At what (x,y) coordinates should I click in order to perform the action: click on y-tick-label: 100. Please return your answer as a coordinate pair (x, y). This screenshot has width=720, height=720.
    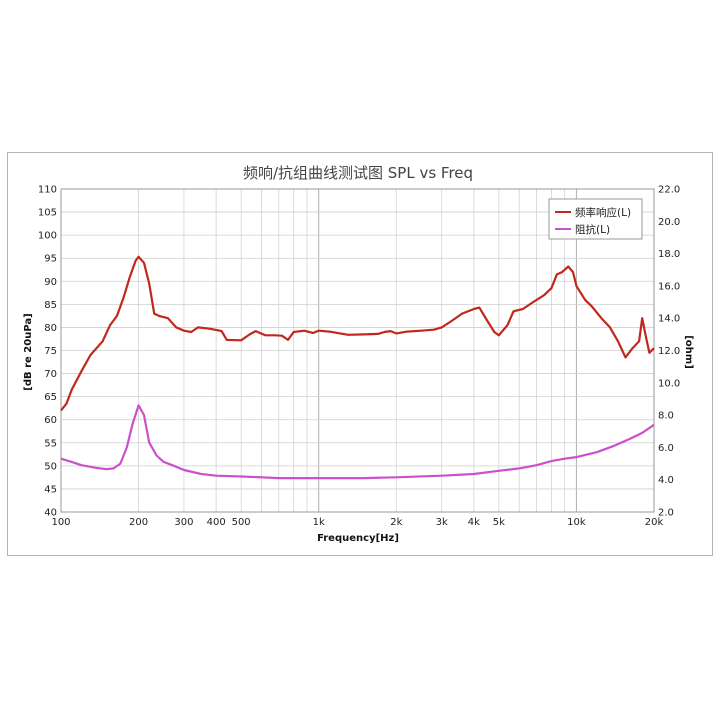
    Looking at the image, I should click on (47, 236).